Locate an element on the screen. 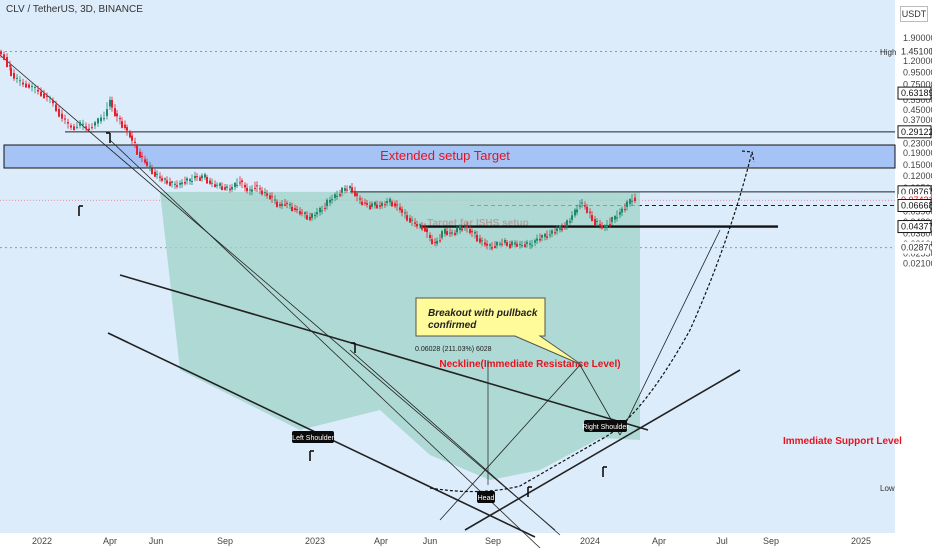 The image size is (932, 550). extended-target-zone is located at coordinates (449, 156).